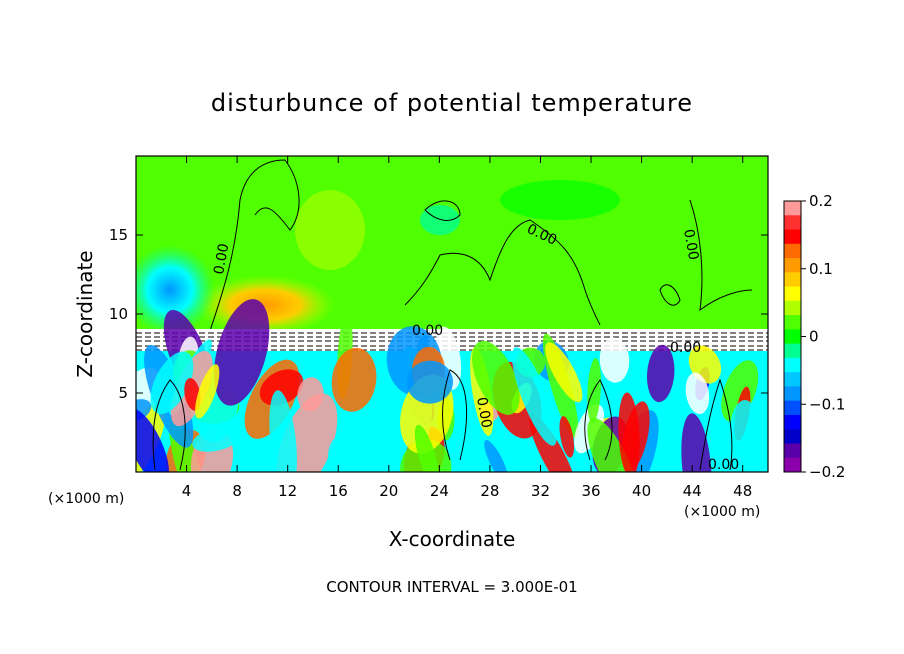  I want to click on y-tick-label: 15, so click(118, 235).